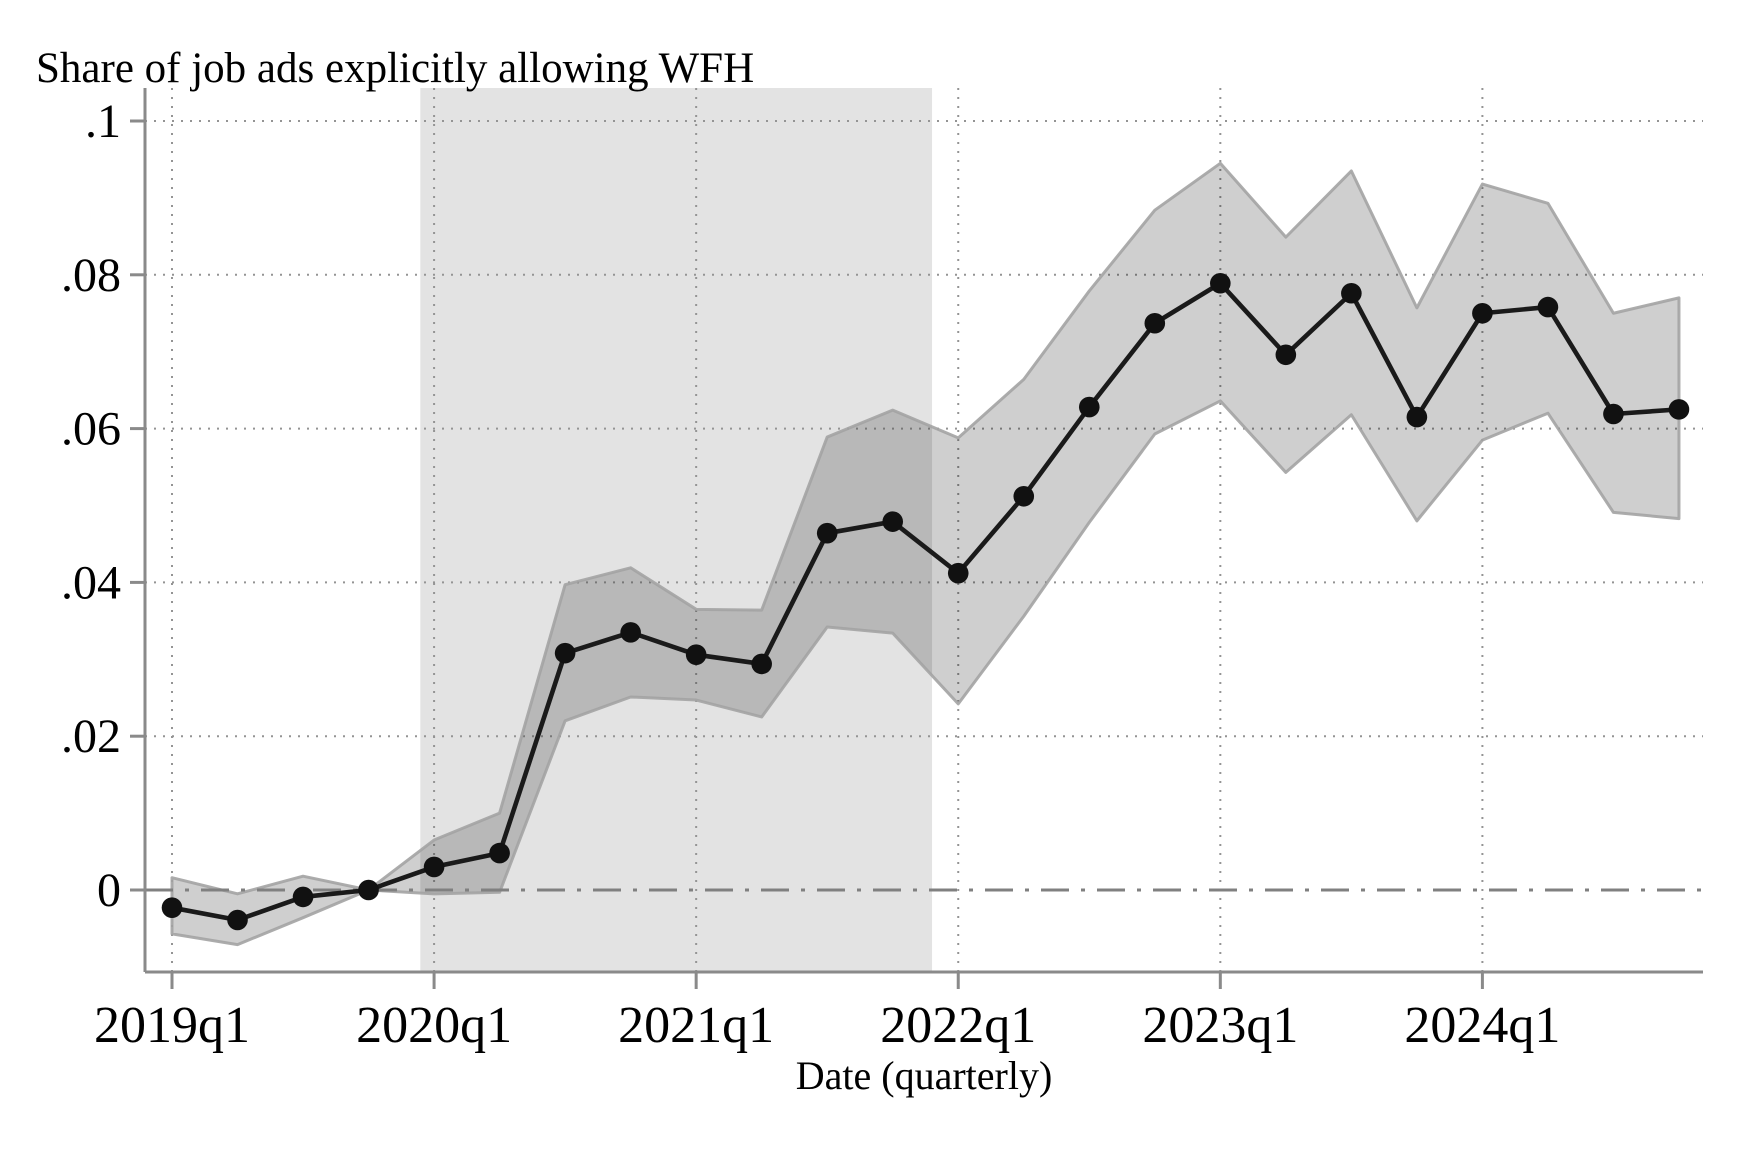 This screenshot has width=1744, height=1163. Describe the element at coordinates (172, 1025) in the screenshot. I see `x-tick-label: 2019q1` at that location.